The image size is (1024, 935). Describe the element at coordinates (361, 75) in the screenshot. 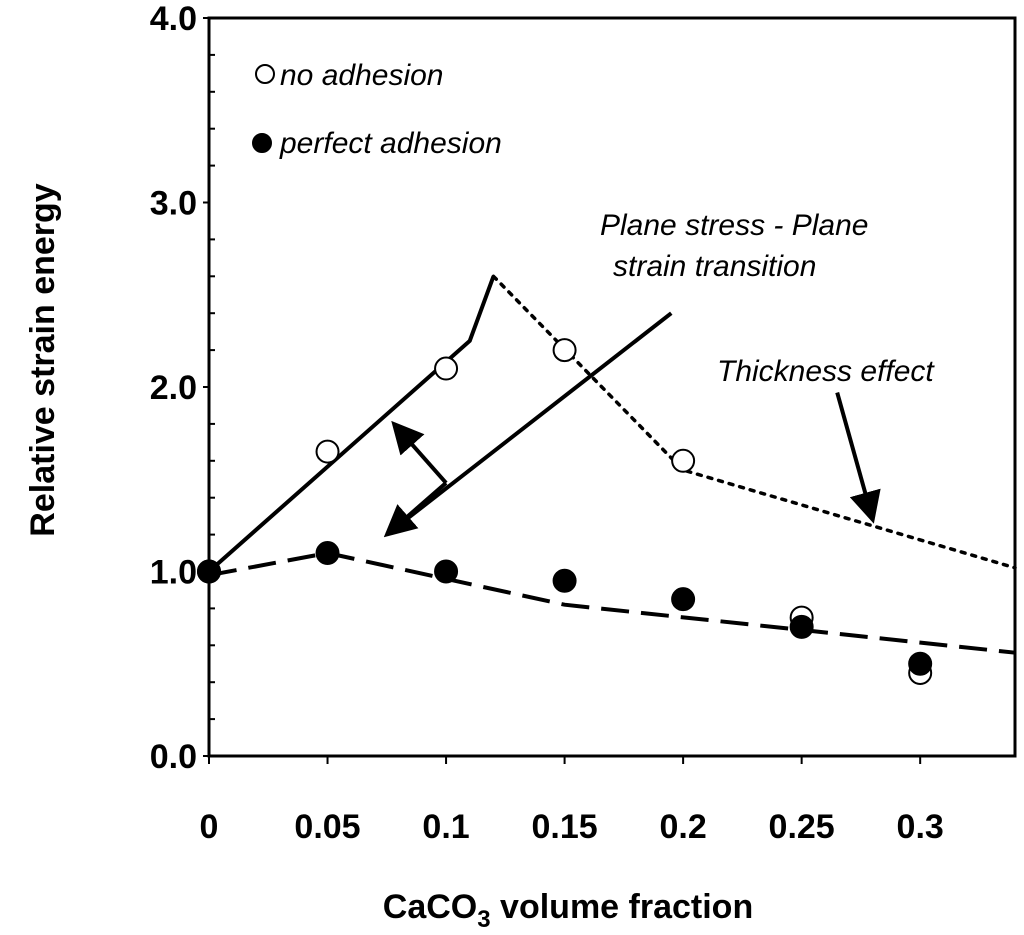

I see `legend-label-no-adhesion: no adhesion` at that location.